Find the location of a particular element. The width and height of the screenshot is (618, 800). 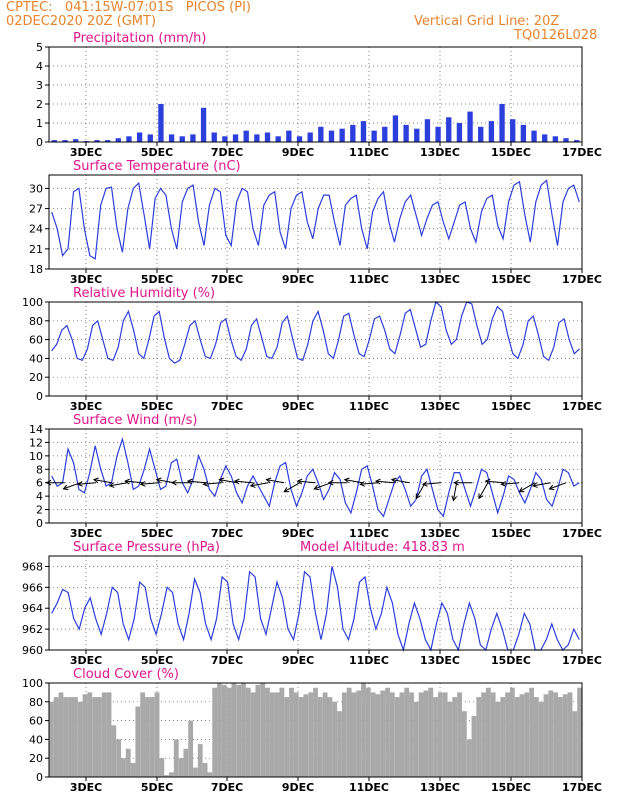

cloud-xtick-label: 9DEC is located at coordinates (298, 787).